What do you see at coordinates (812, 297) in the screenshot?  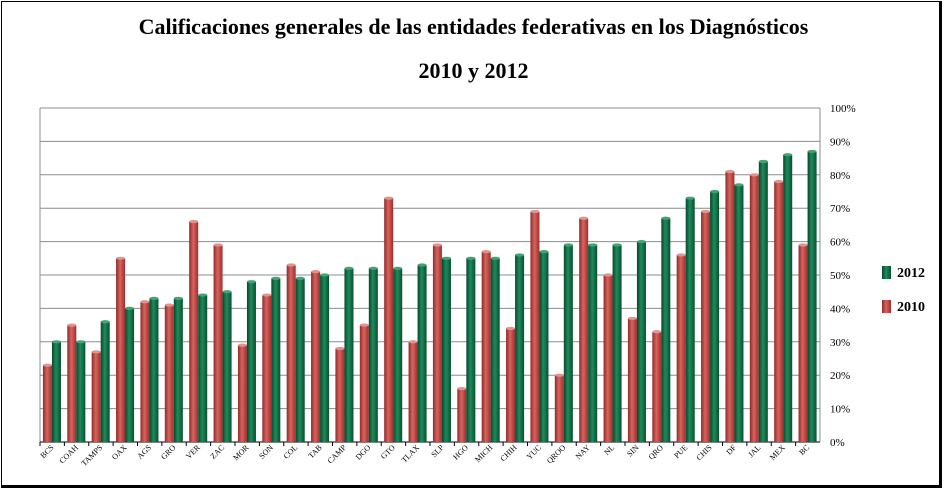 I see `bar-2012-bc` at bounding box center [812, 297].